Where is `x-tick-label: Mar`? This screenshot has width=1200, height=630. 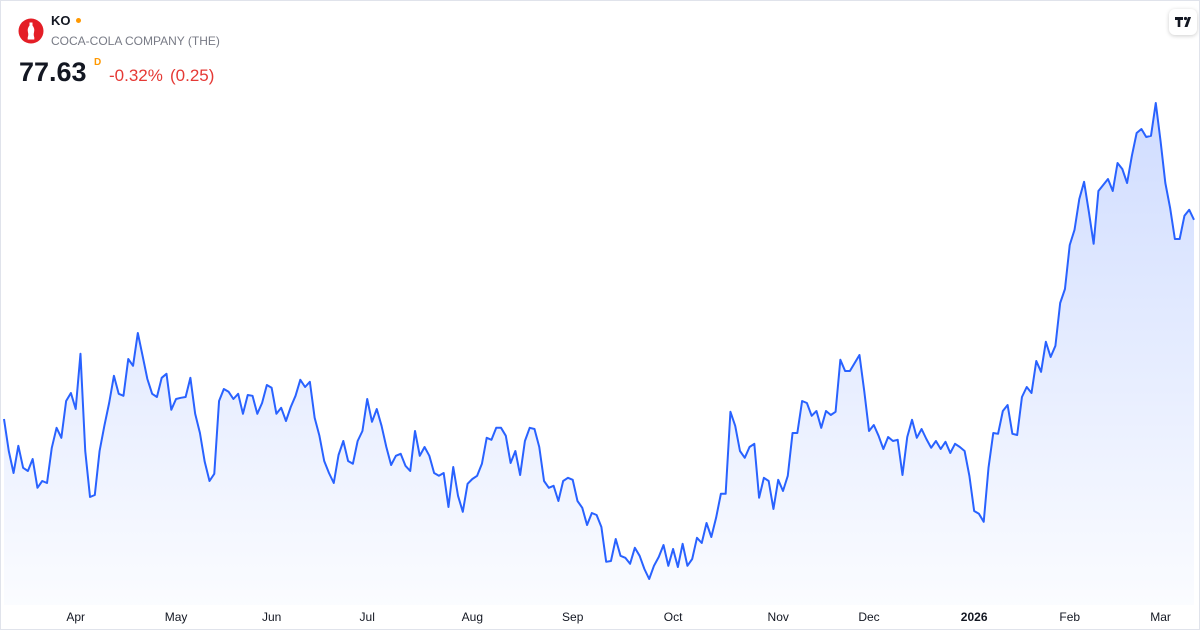
x-tick-label: Mar is located at coordinates (1160, 617).